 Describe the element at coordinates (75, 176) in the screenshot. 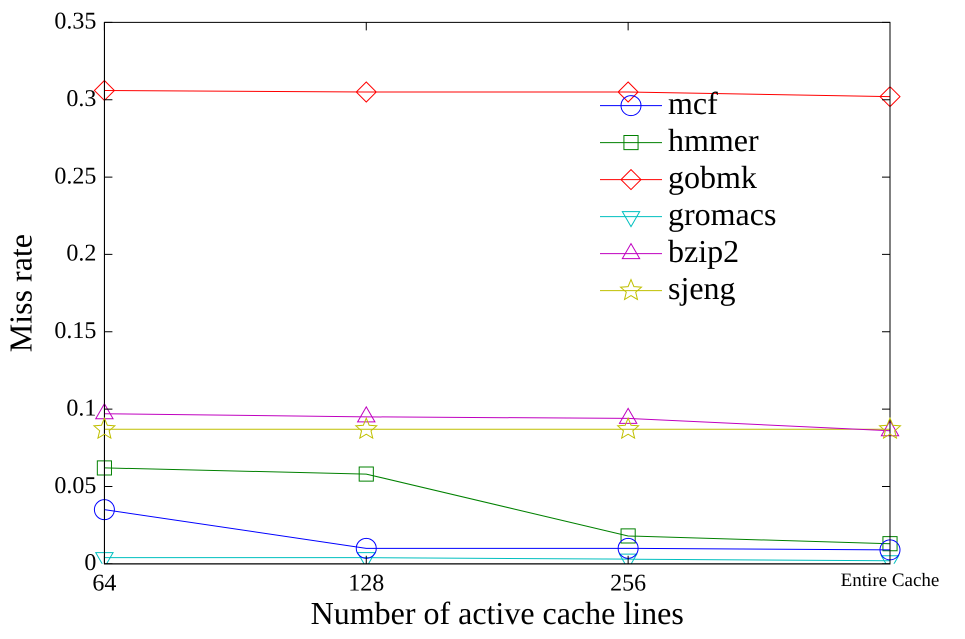

I see `y-tick-label: 0.25` at that location.